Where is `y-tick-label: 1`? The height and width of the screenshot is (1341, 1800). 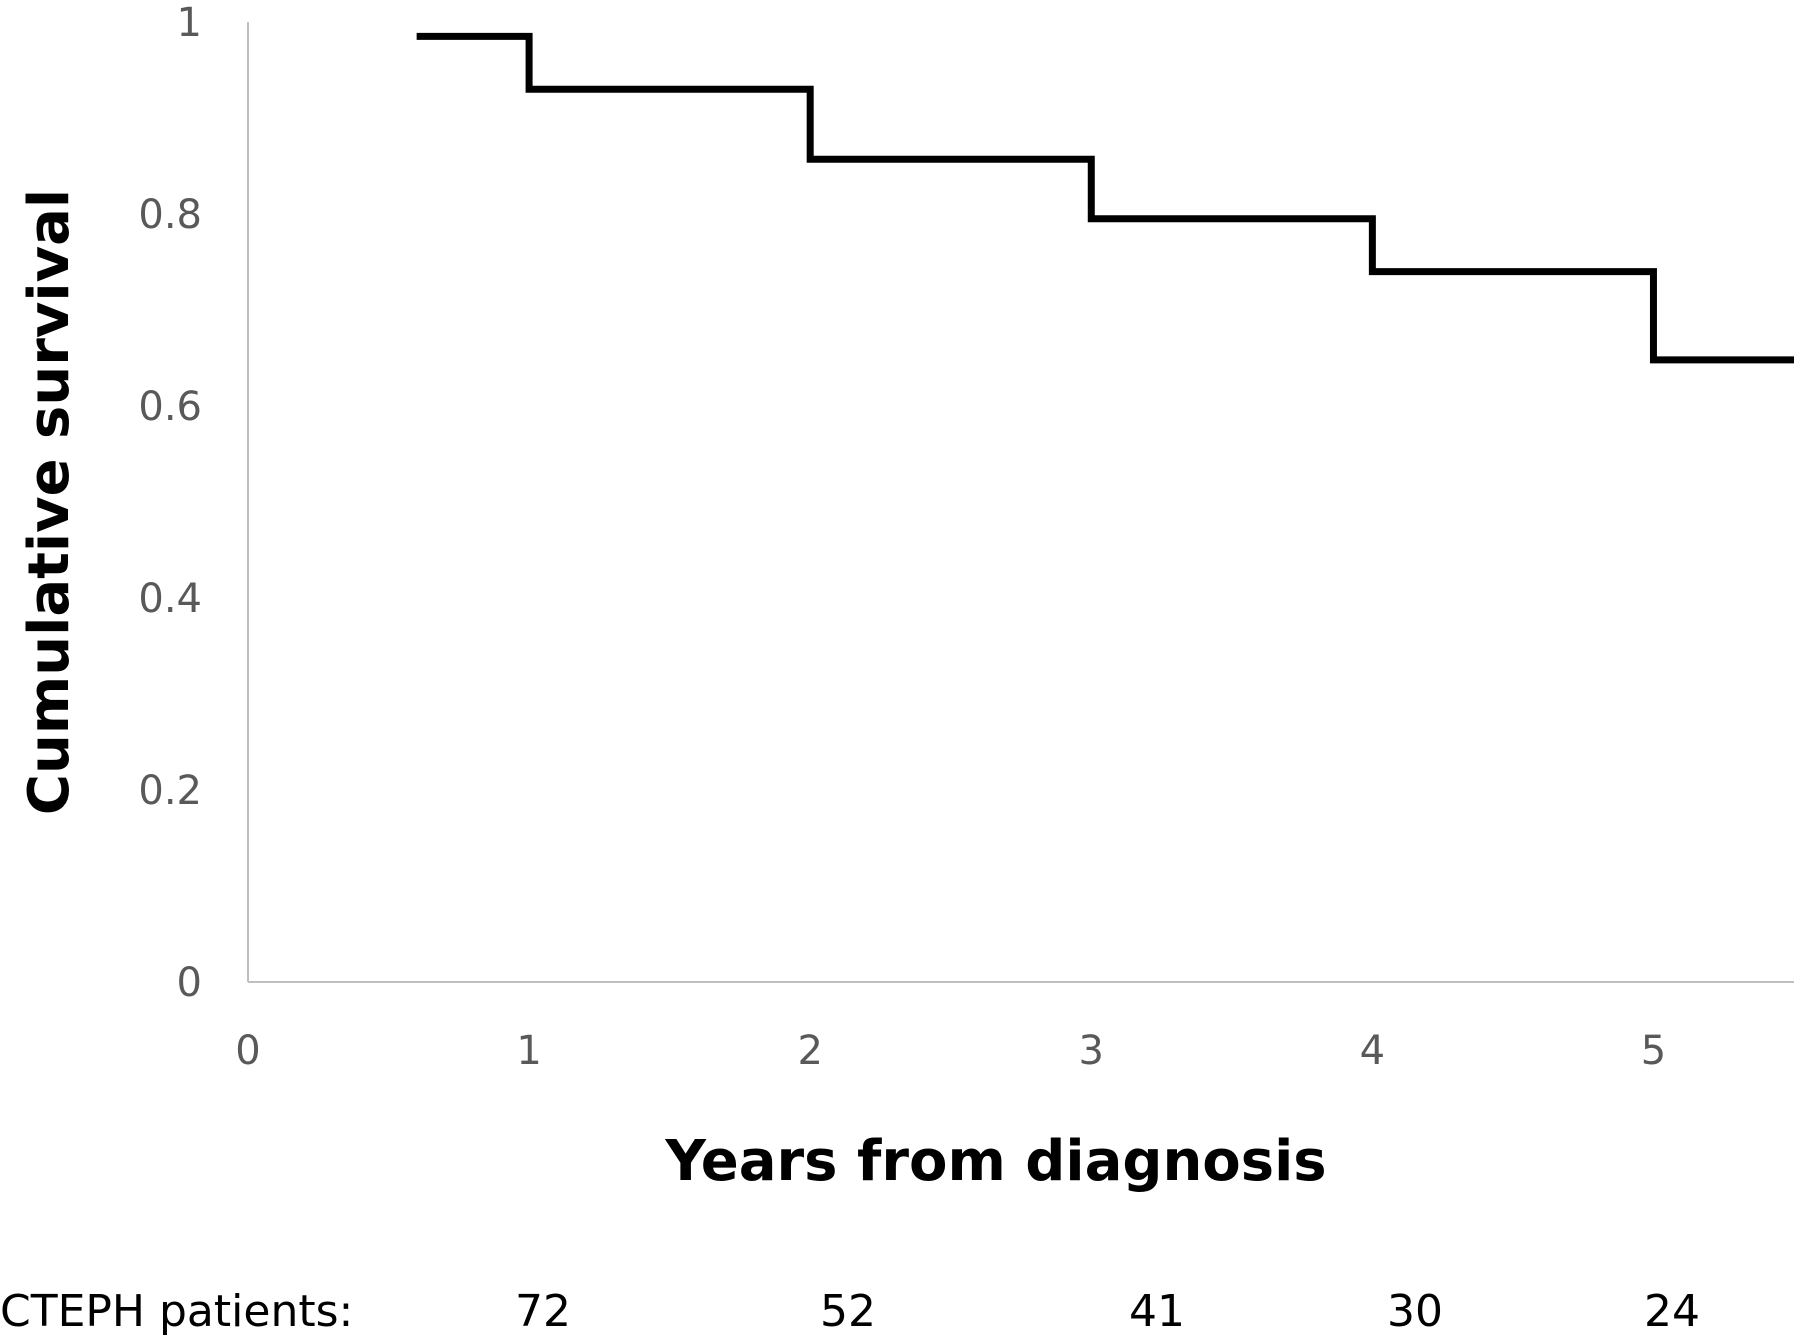 y-tick-label: 1 is located at coordinates (189, 23).